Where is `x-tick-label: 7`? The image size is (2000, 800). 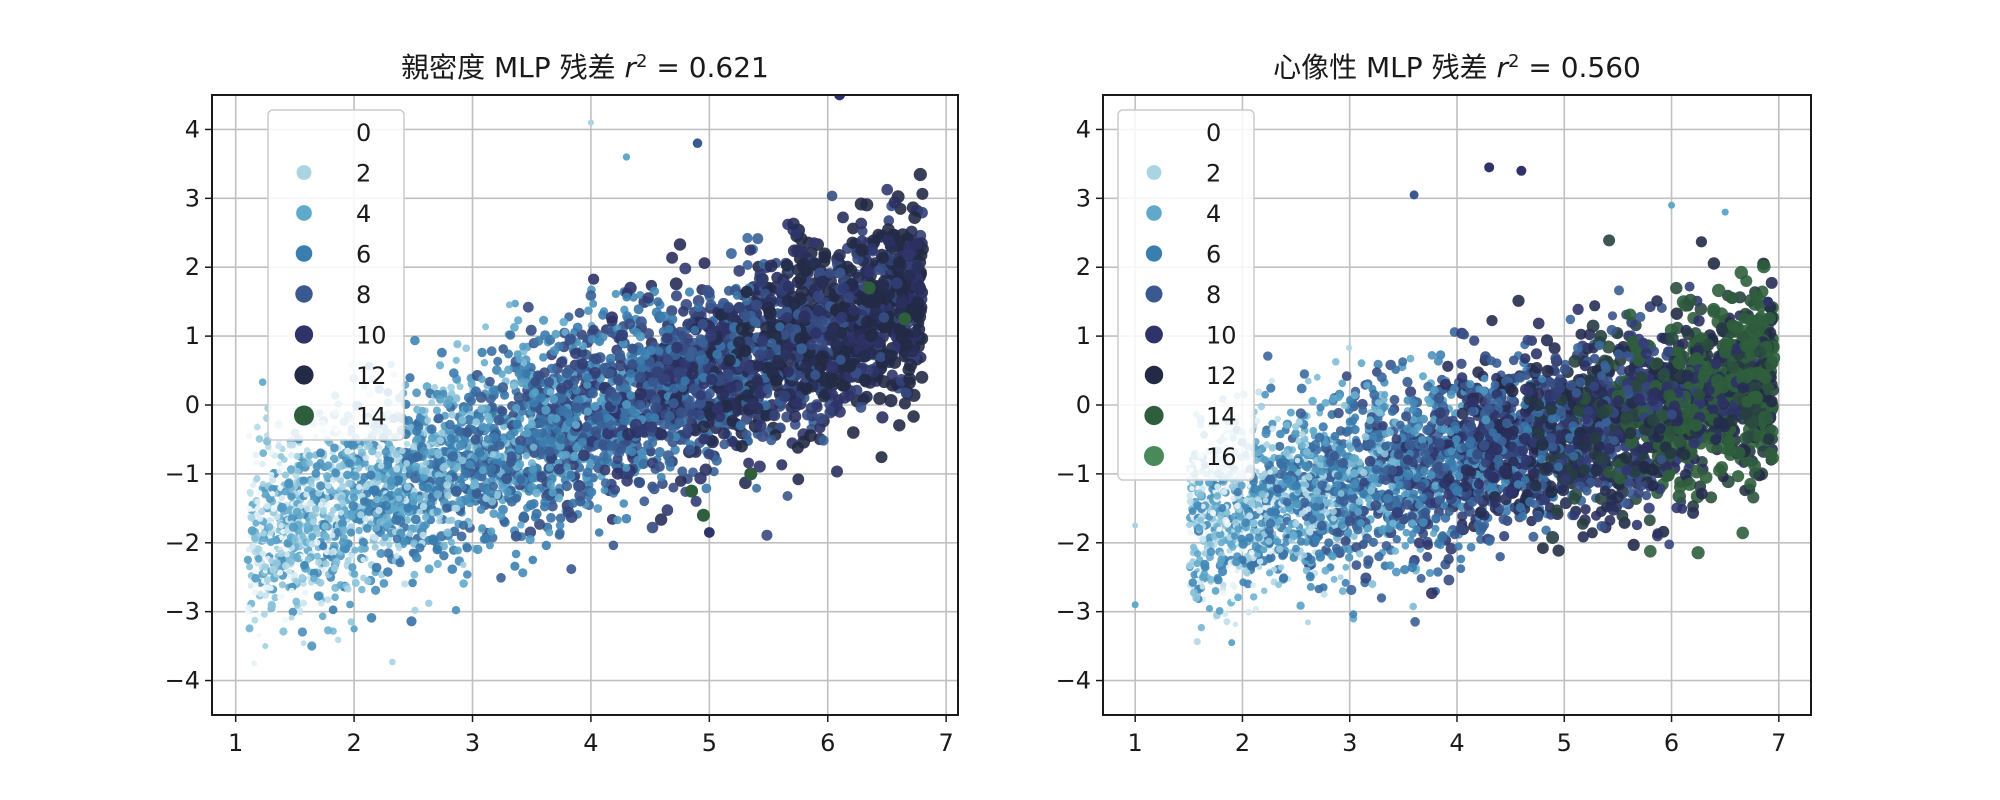 x-tick-label: 7 is located at coordinates (946, 743).